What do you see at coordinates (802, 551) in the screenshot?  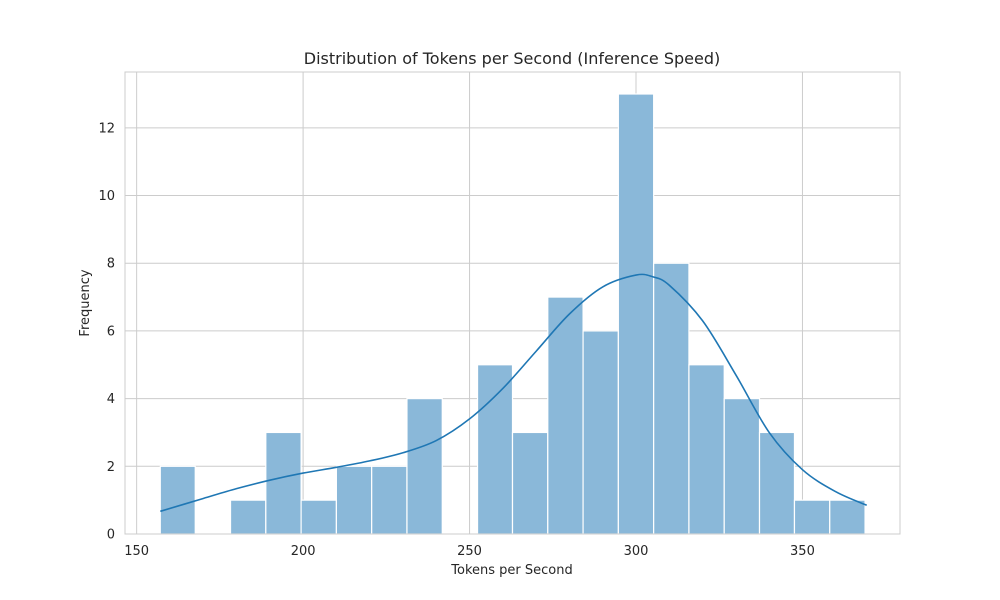 I see `x-tick-label: 350` at bounding box center [802, 551].